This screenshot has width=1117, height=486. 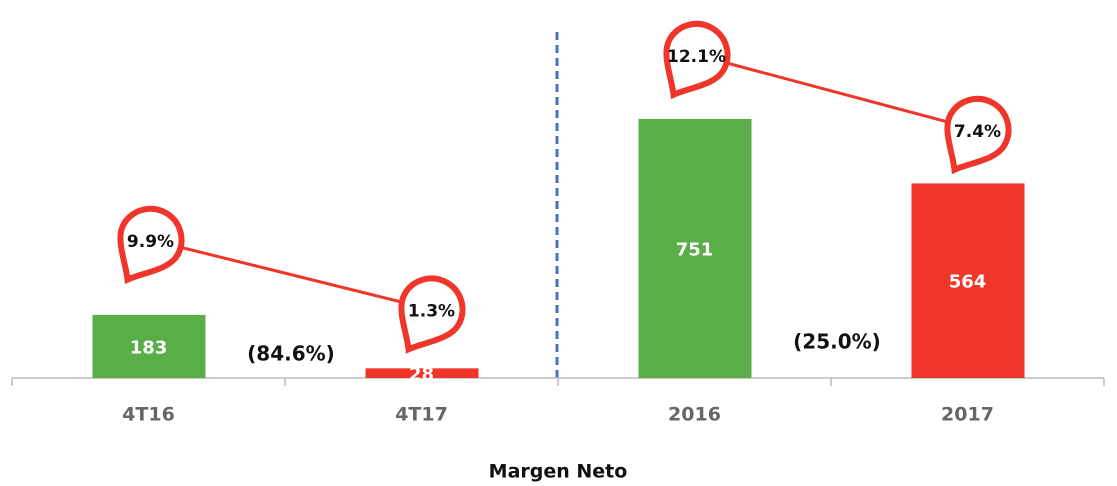 I want to click on bar-label: 751, so click(x=695, y=249).